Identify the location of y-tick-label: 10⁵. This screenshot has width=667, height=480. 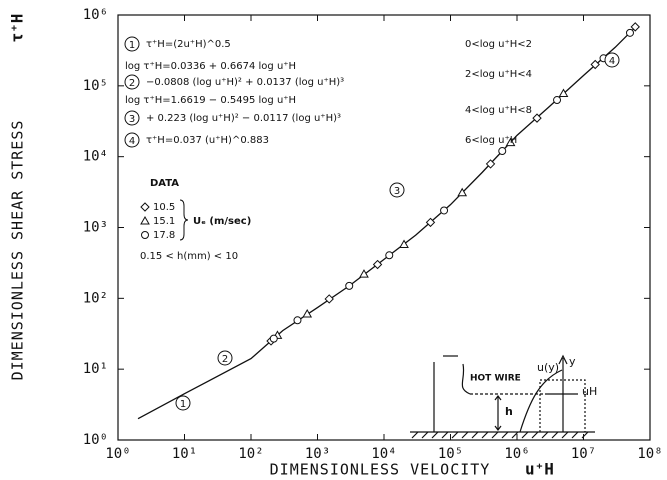
(95, 86).